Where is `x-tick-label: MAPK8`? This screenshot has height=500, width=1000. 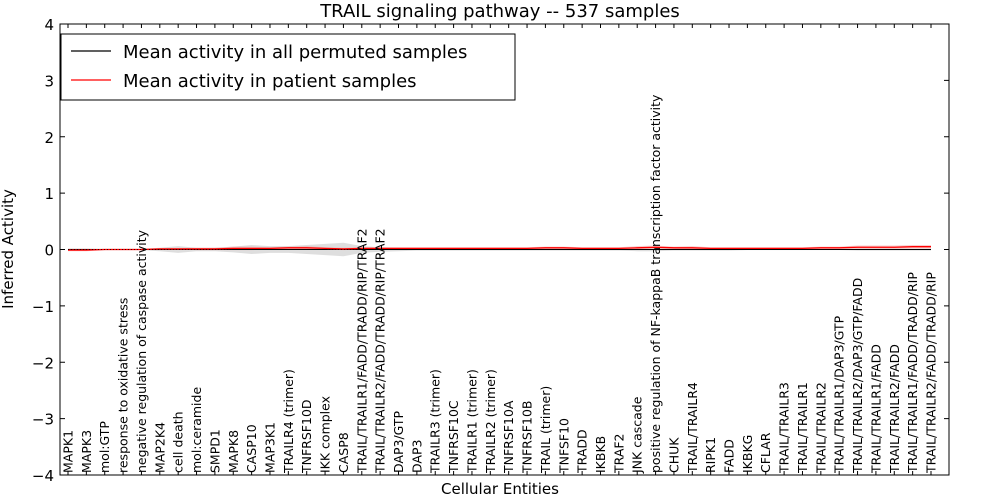
x-tick-label: MAPK8 is located at coordinates (233, 451).